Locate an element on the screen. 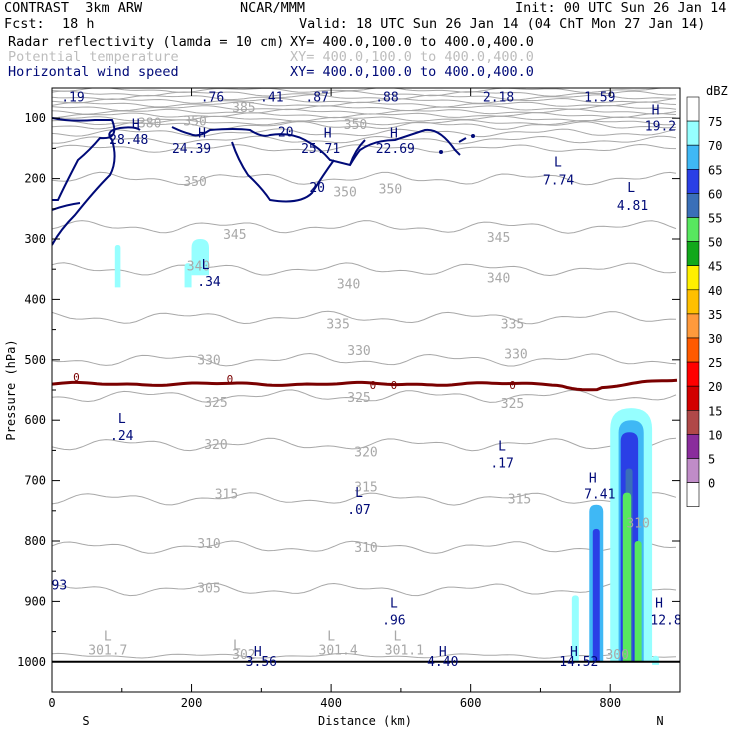 The height and width of the screenshot is (740, 740). theta-label: 345 is located at coordinates (234, 235).